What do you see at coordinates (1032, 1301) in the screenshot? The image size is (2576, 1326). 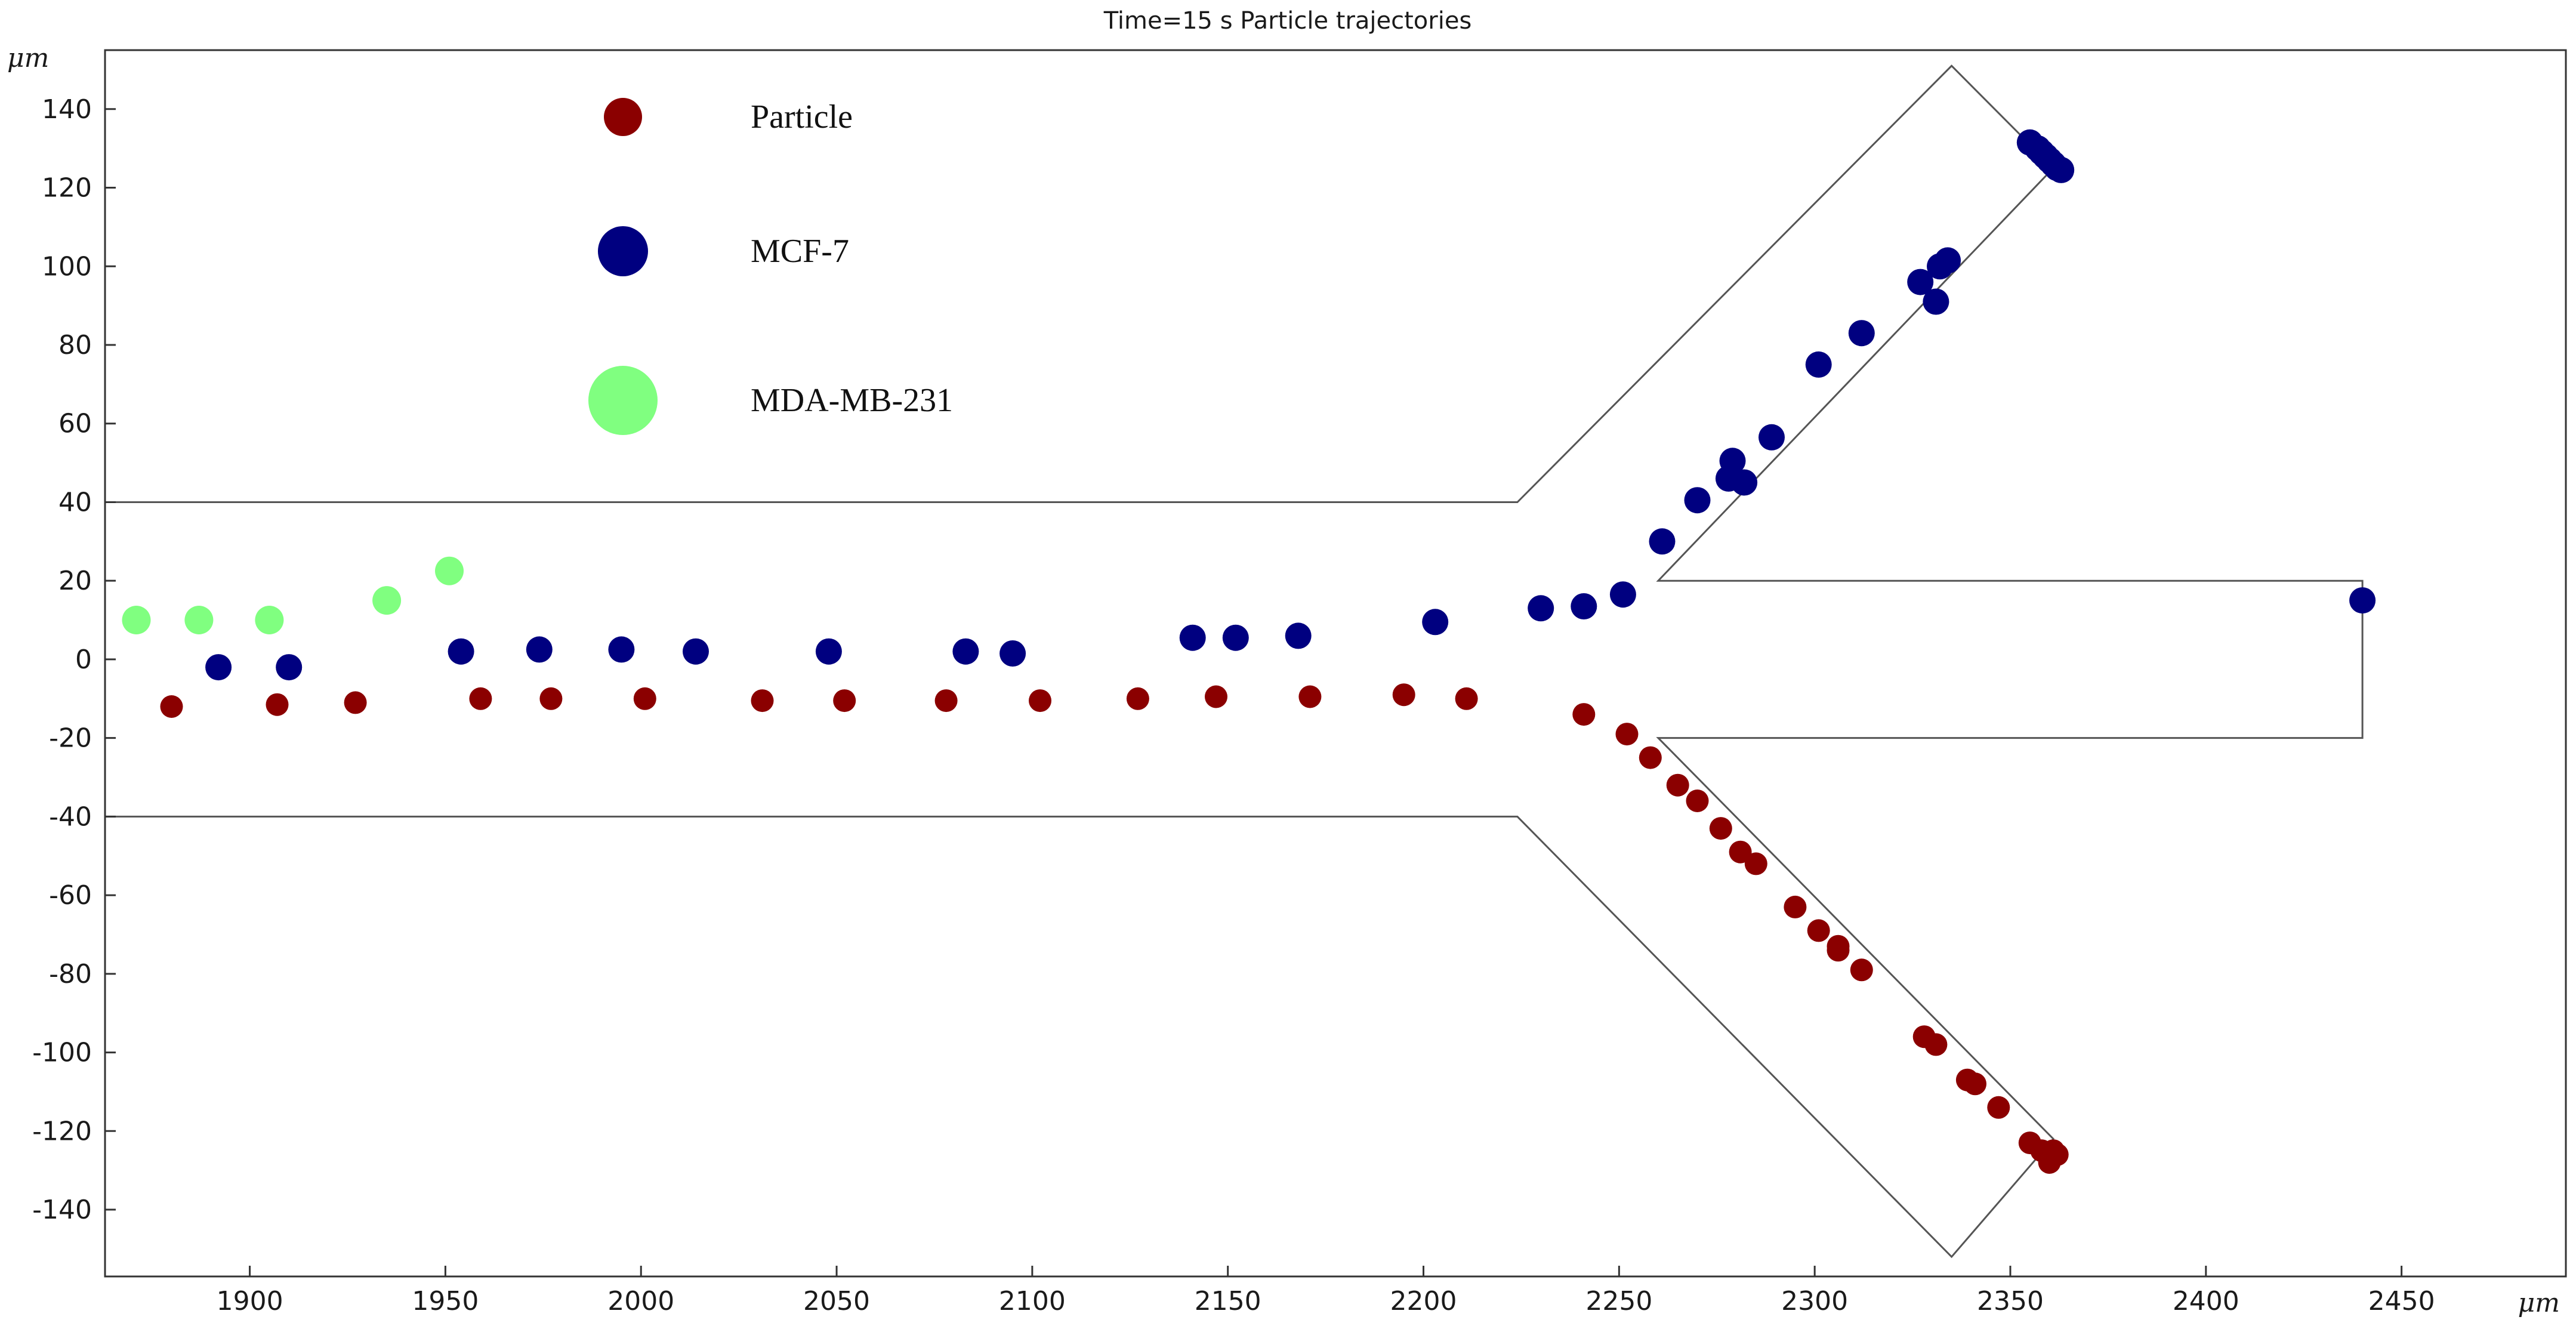 I see `x-tick-label: 2100` at bounding box center [1032, 1301].